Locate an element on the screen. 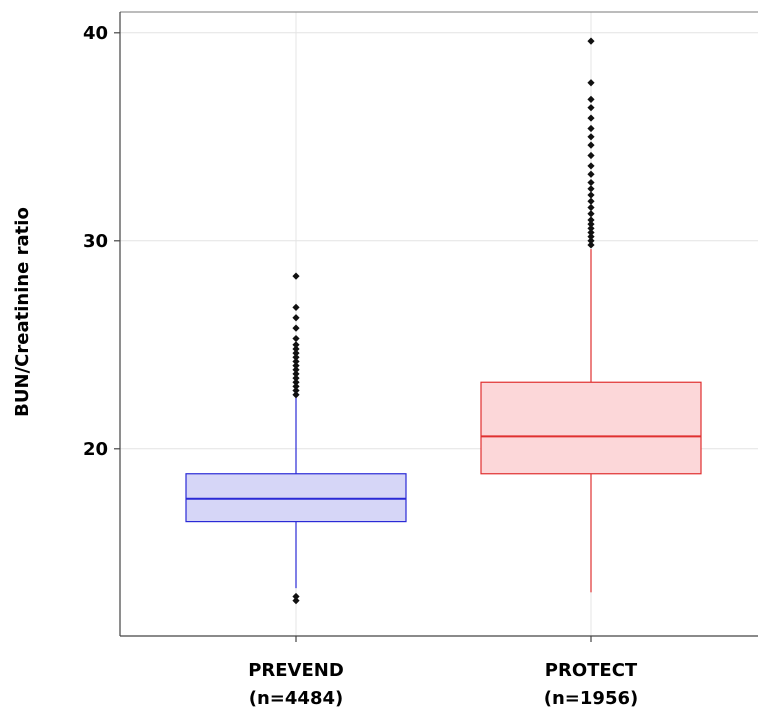 Image resolution: width=758 pixels, height=711 pixels. y-tick-label-20: 20 is located at coordinates (95, 449).